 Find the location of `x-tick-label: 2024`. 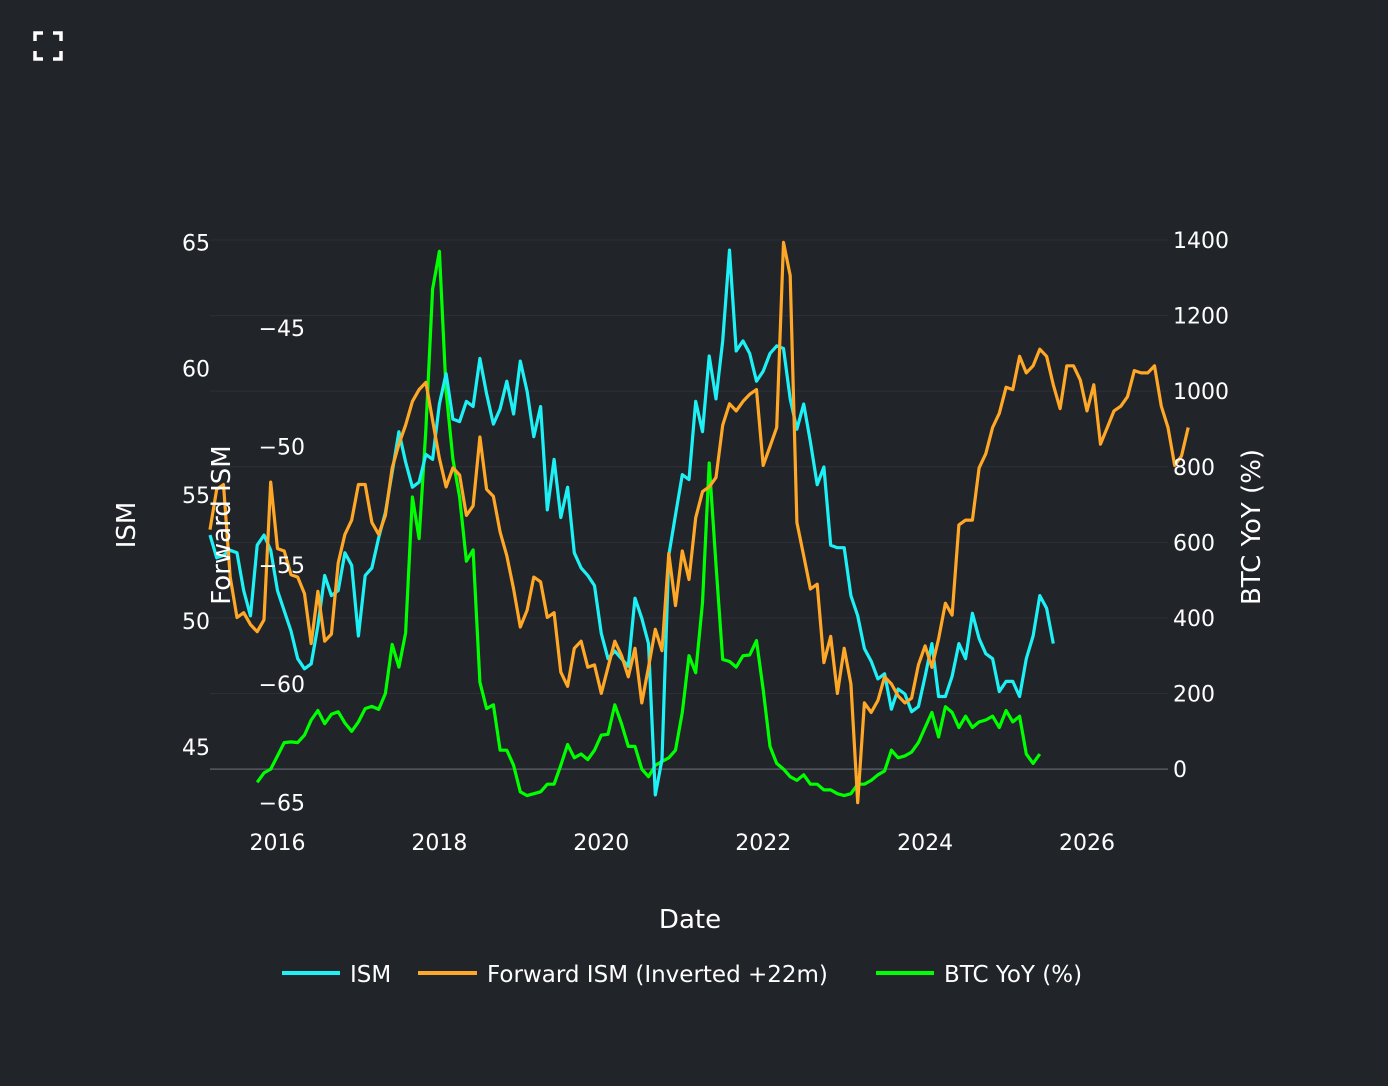

x-tick-label: 2024 is located at coordinates (925, 843).